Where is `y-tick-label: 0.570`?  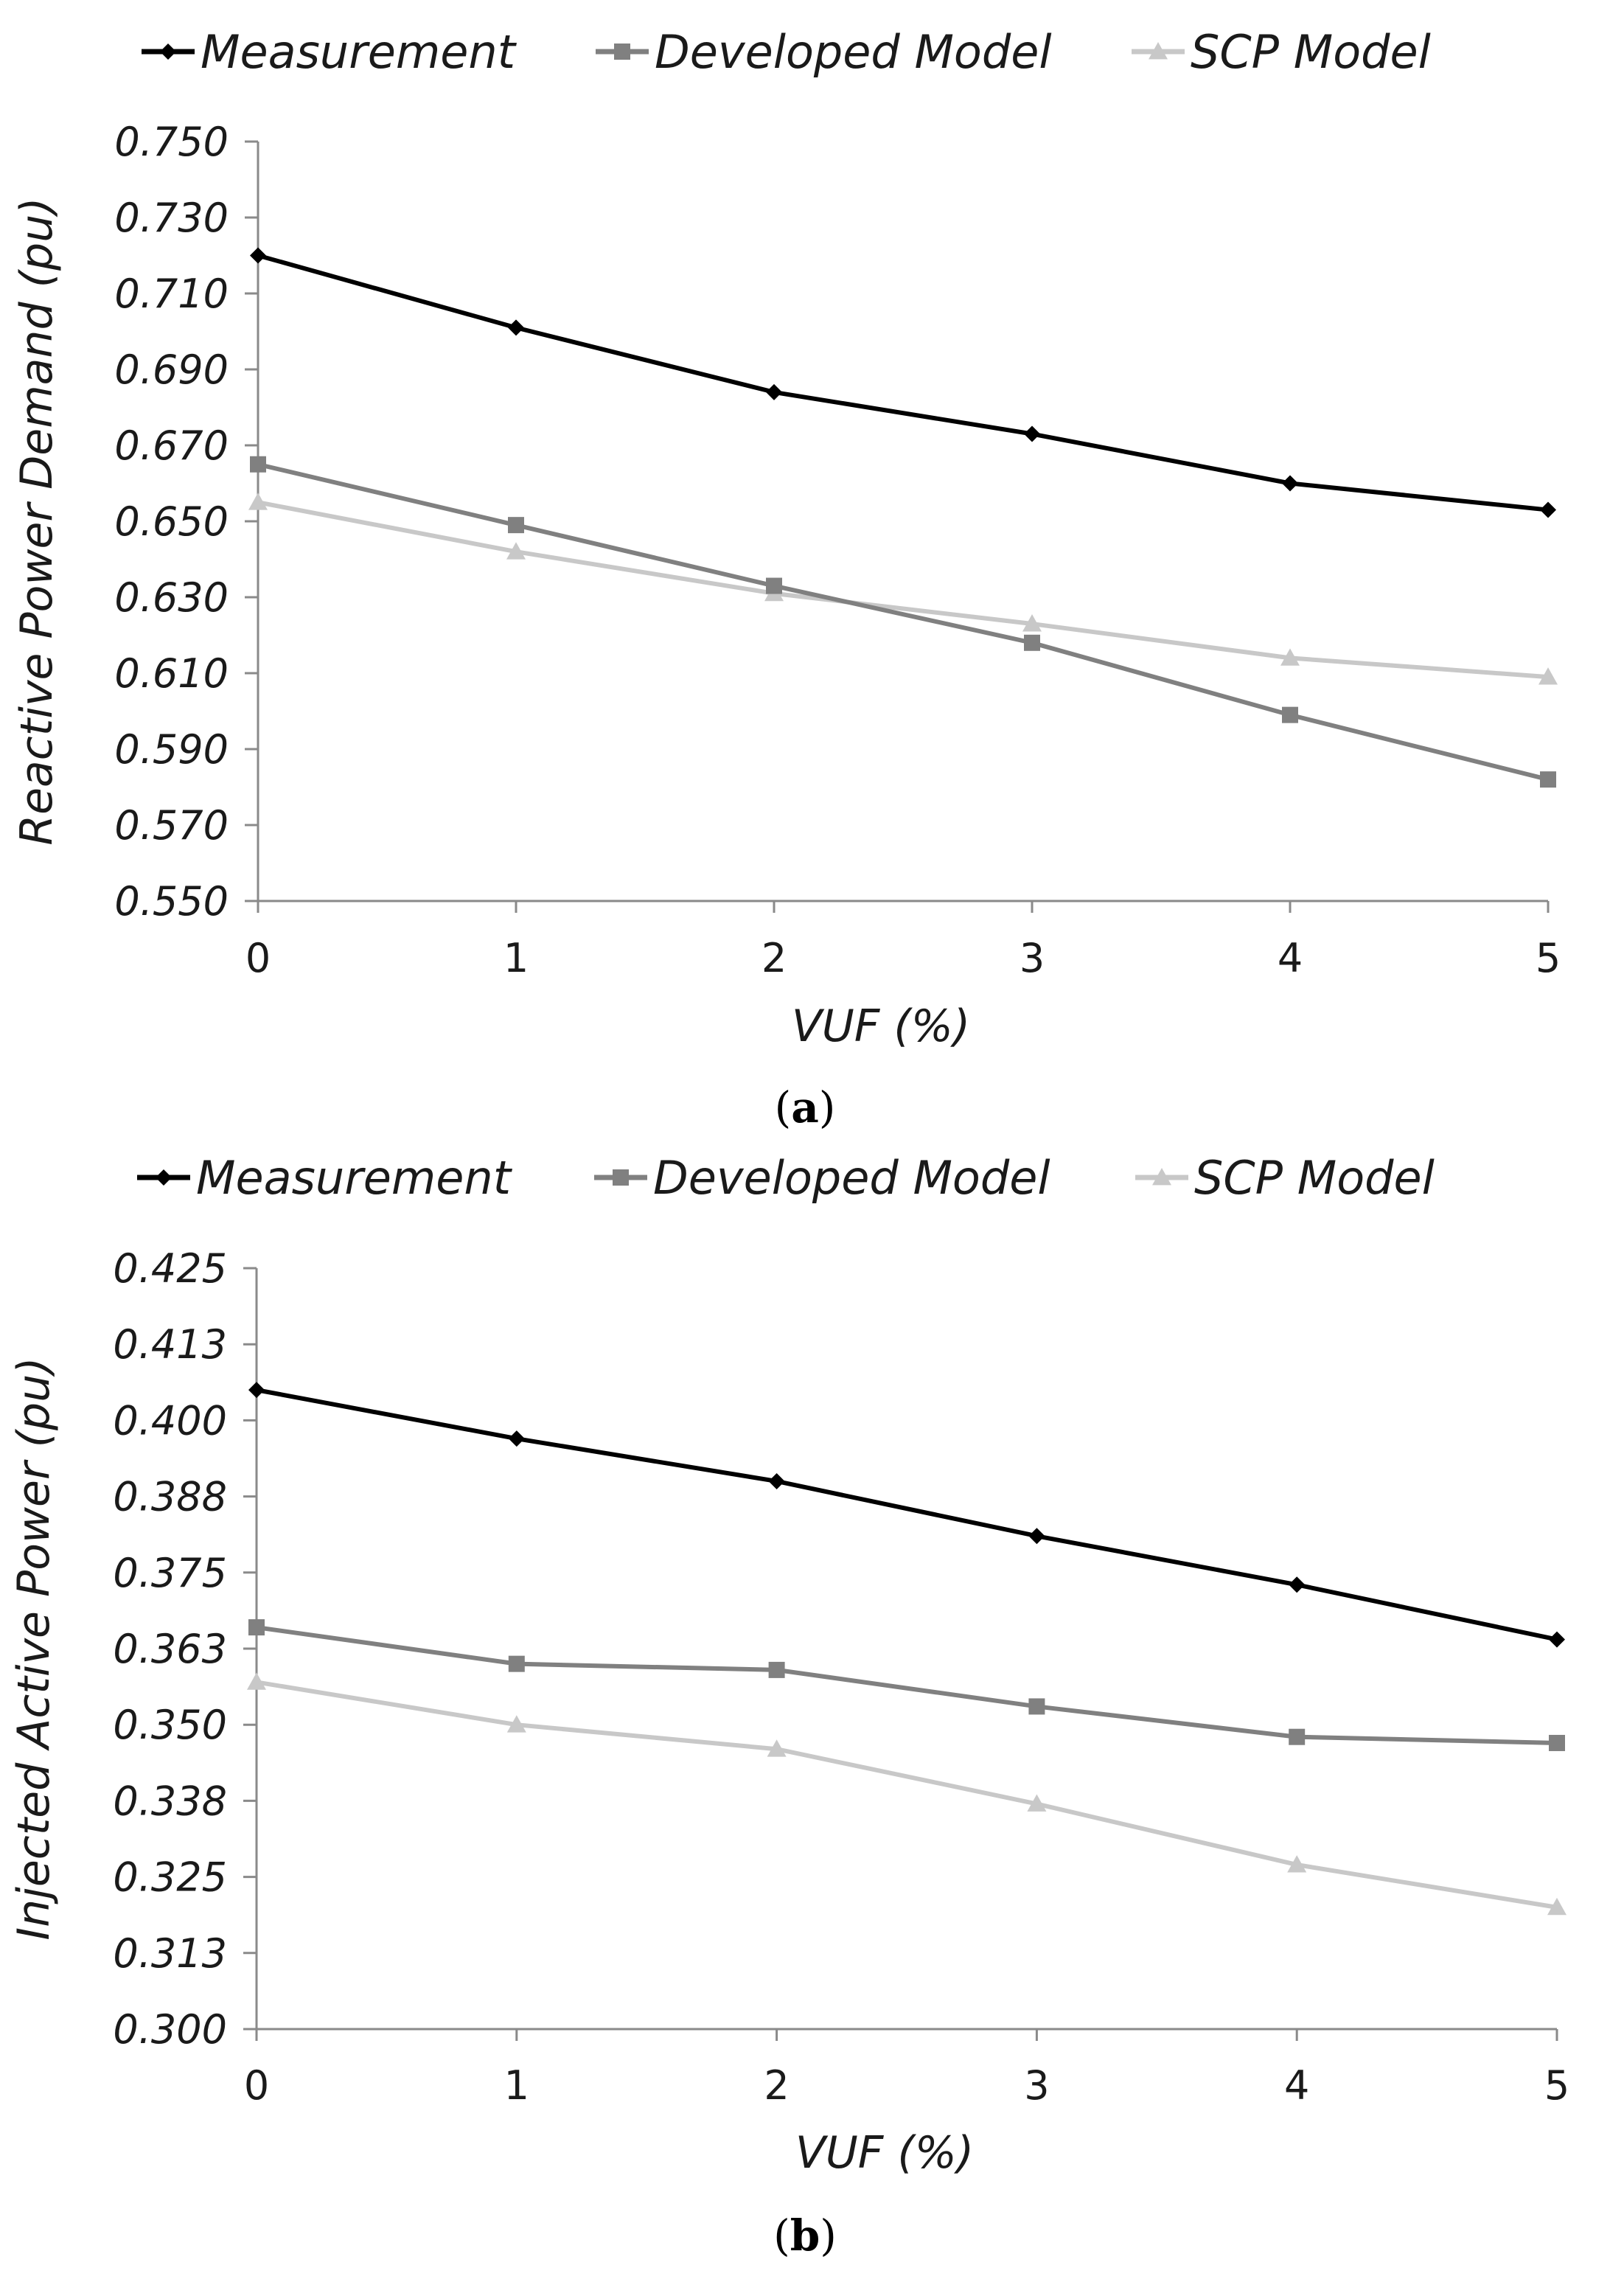
y-tick-label: 0.570 is located at coordinates (171, 825).